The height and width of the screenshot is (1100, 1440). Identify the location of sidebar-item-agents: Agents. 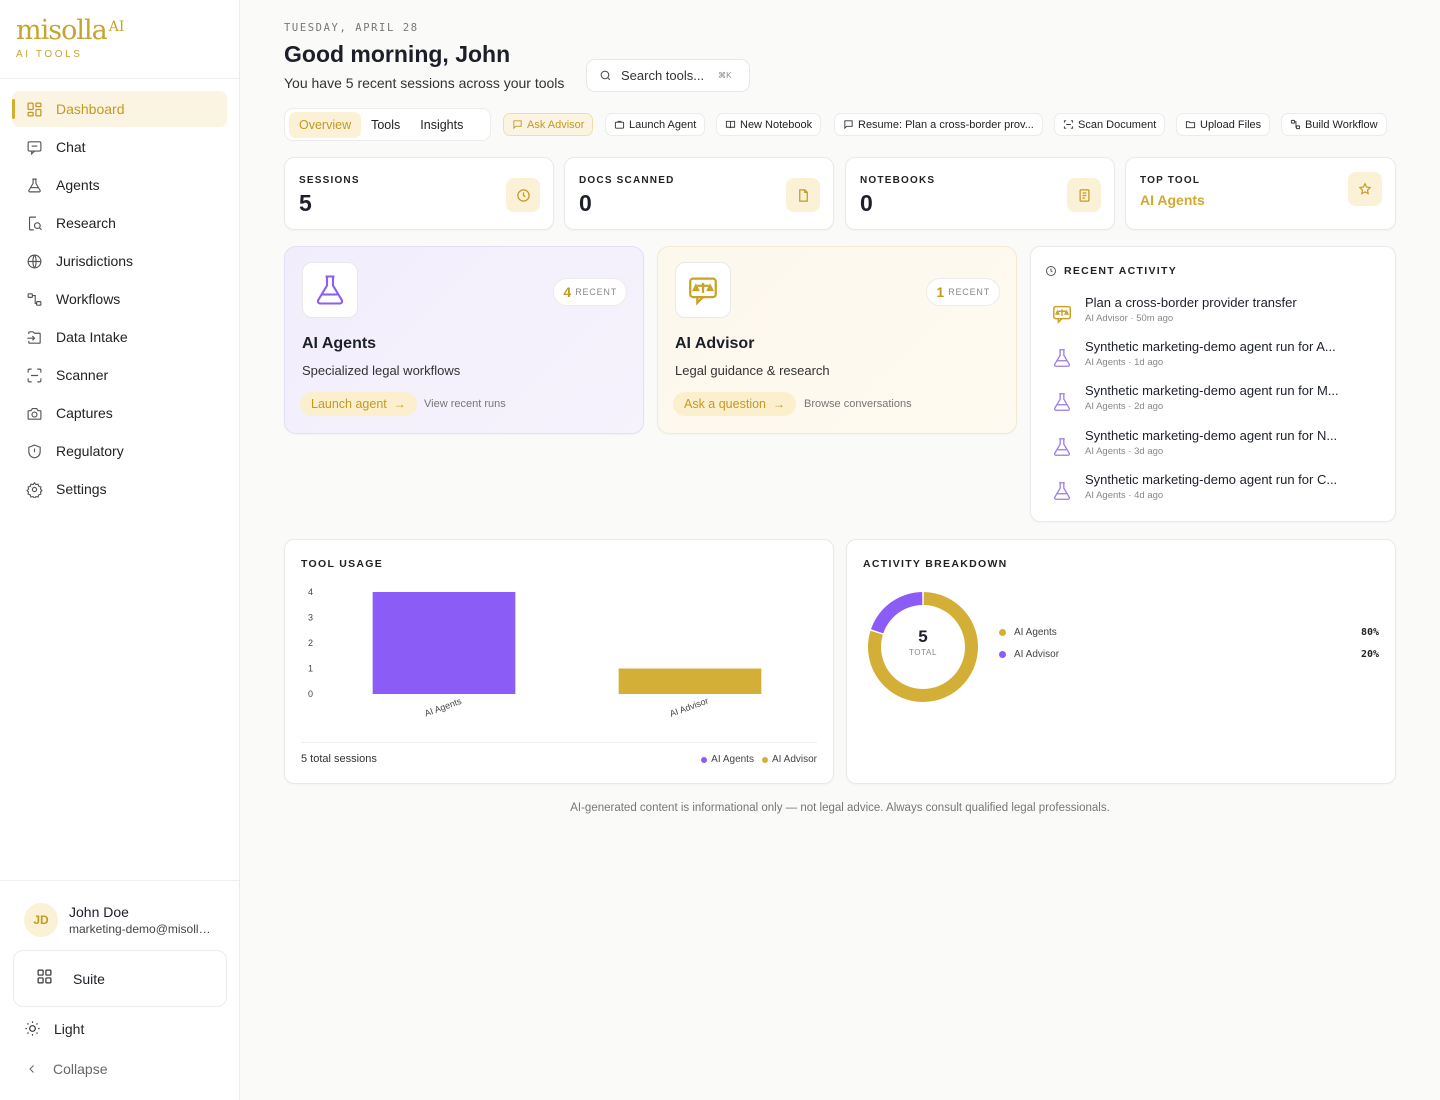
(119, 185).